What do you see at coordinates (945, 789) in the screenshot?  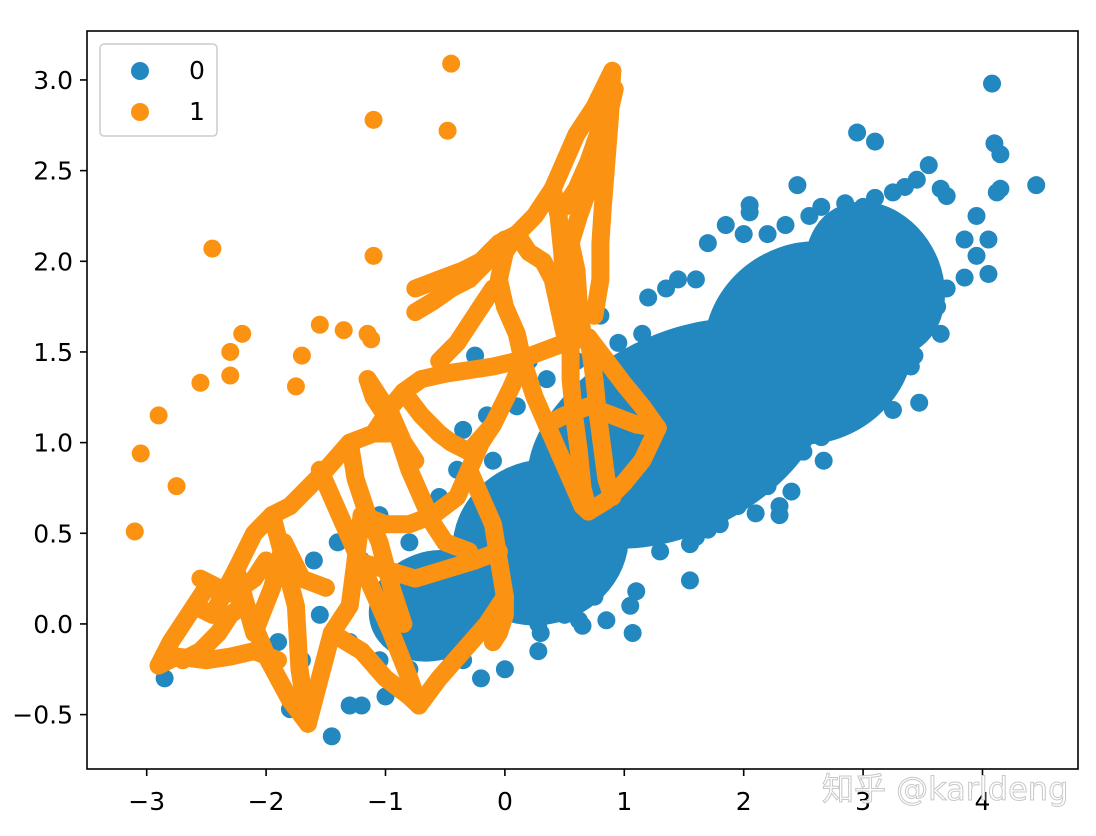 I see `watermark: 知乎 @karldeng` at bounding box center [945, 789].